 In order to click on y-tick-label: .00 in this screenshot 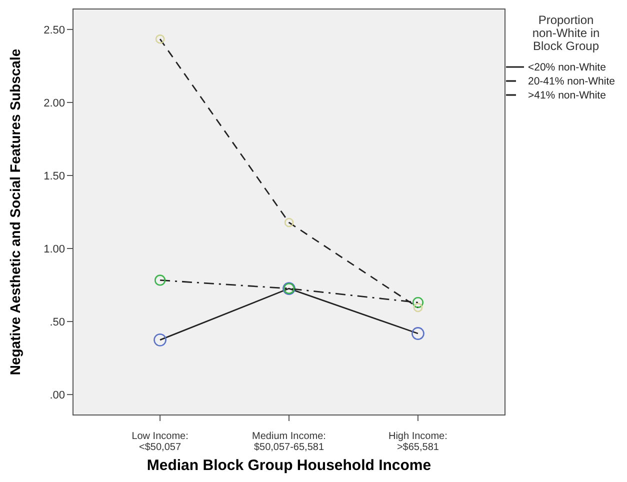, I will do `click(57, 395)`.